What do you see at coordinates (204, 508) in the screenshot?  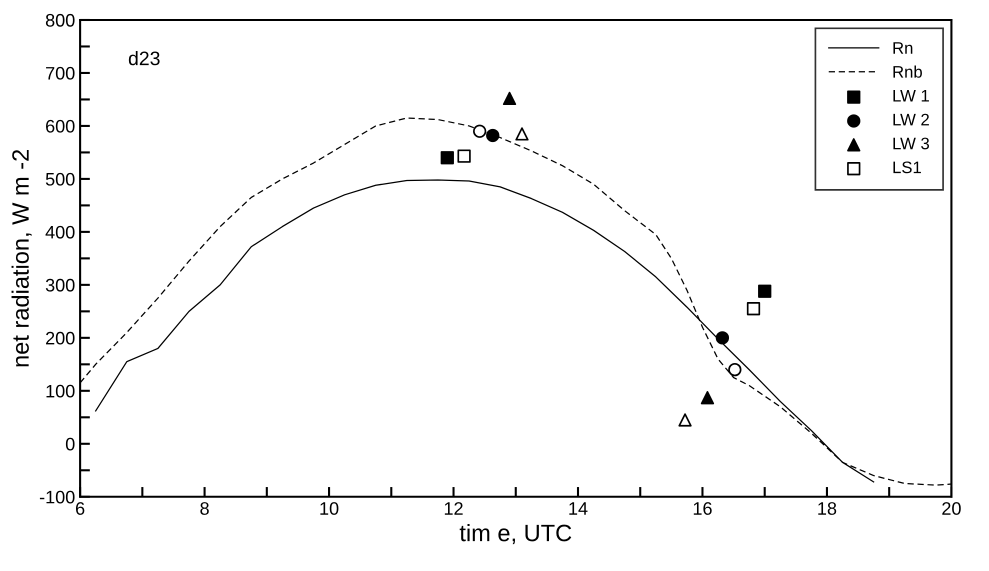 I see `x-tick-label: 8` at bounding box center [204, 508].